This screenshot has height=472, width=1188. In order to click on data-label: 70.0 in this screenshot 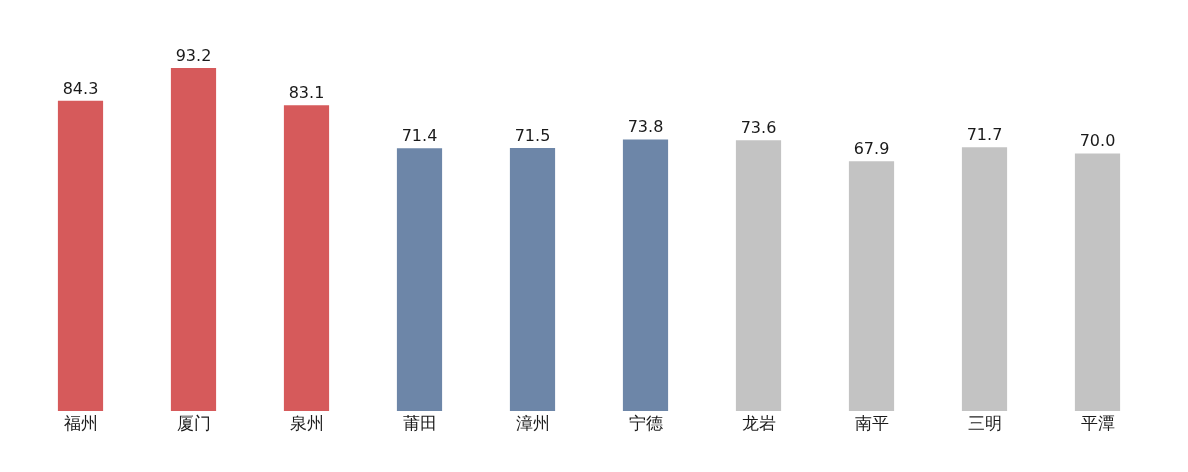, I will do `click(1097, 141)`.